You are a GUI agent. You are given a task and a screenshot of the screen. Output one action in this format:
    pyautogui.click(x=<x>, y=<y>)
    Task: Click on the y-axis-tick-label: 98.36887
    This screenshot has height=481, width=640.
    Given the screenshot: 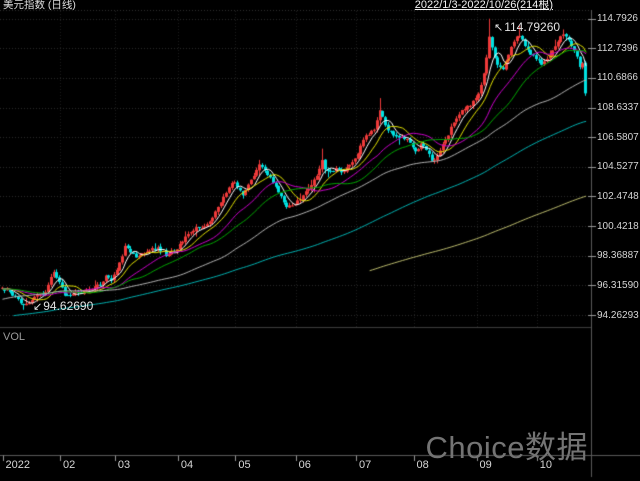 What is the action you would take?
    pyautogui.click(x=618, y=256)
    